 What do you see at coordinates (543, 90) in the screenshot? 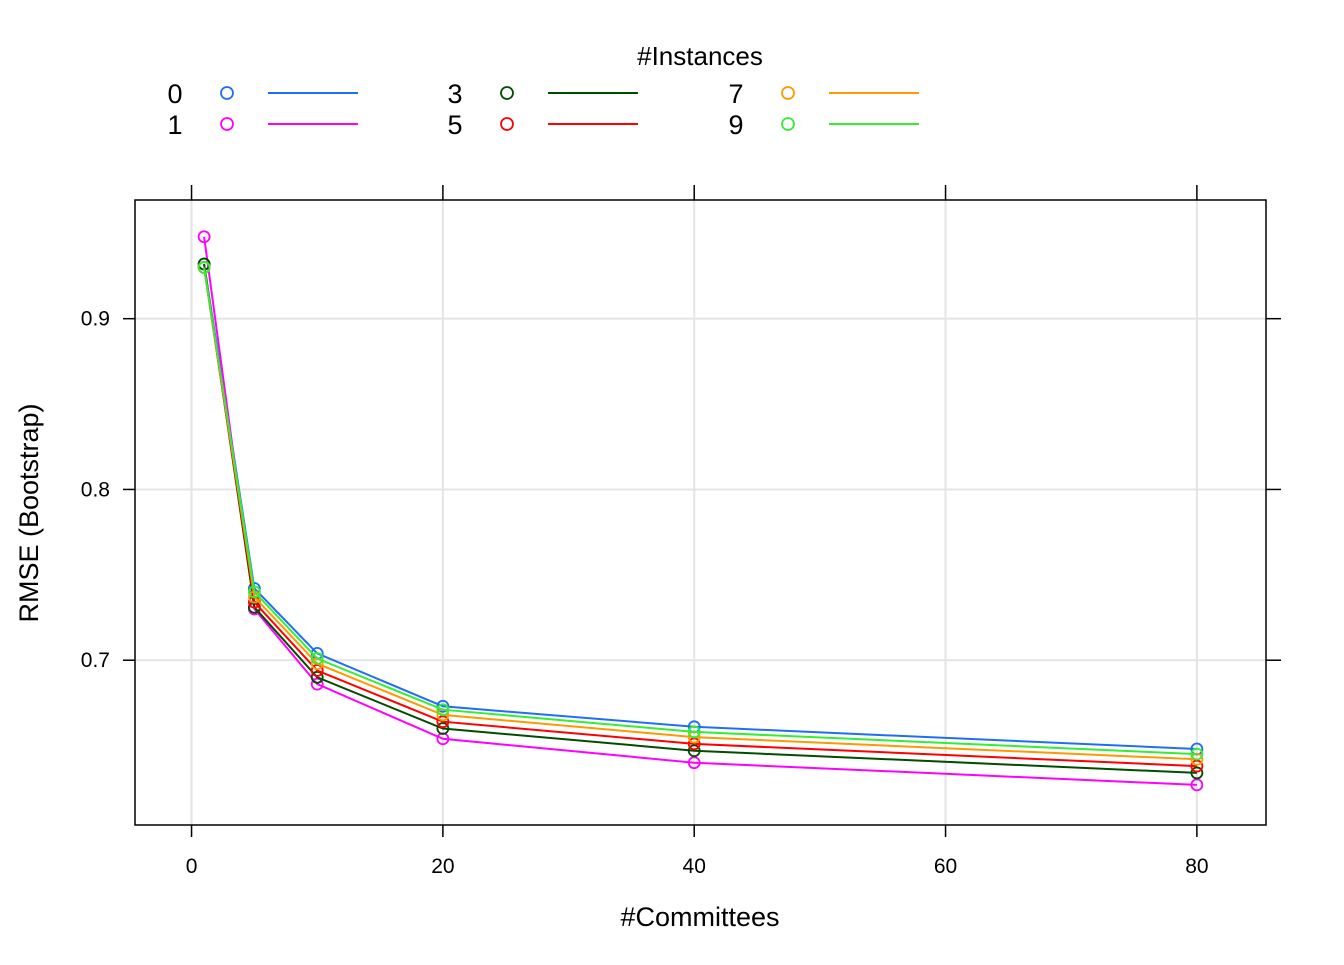
I see `legend: #Instances 01 35 79` at bounding box center [543, 90].